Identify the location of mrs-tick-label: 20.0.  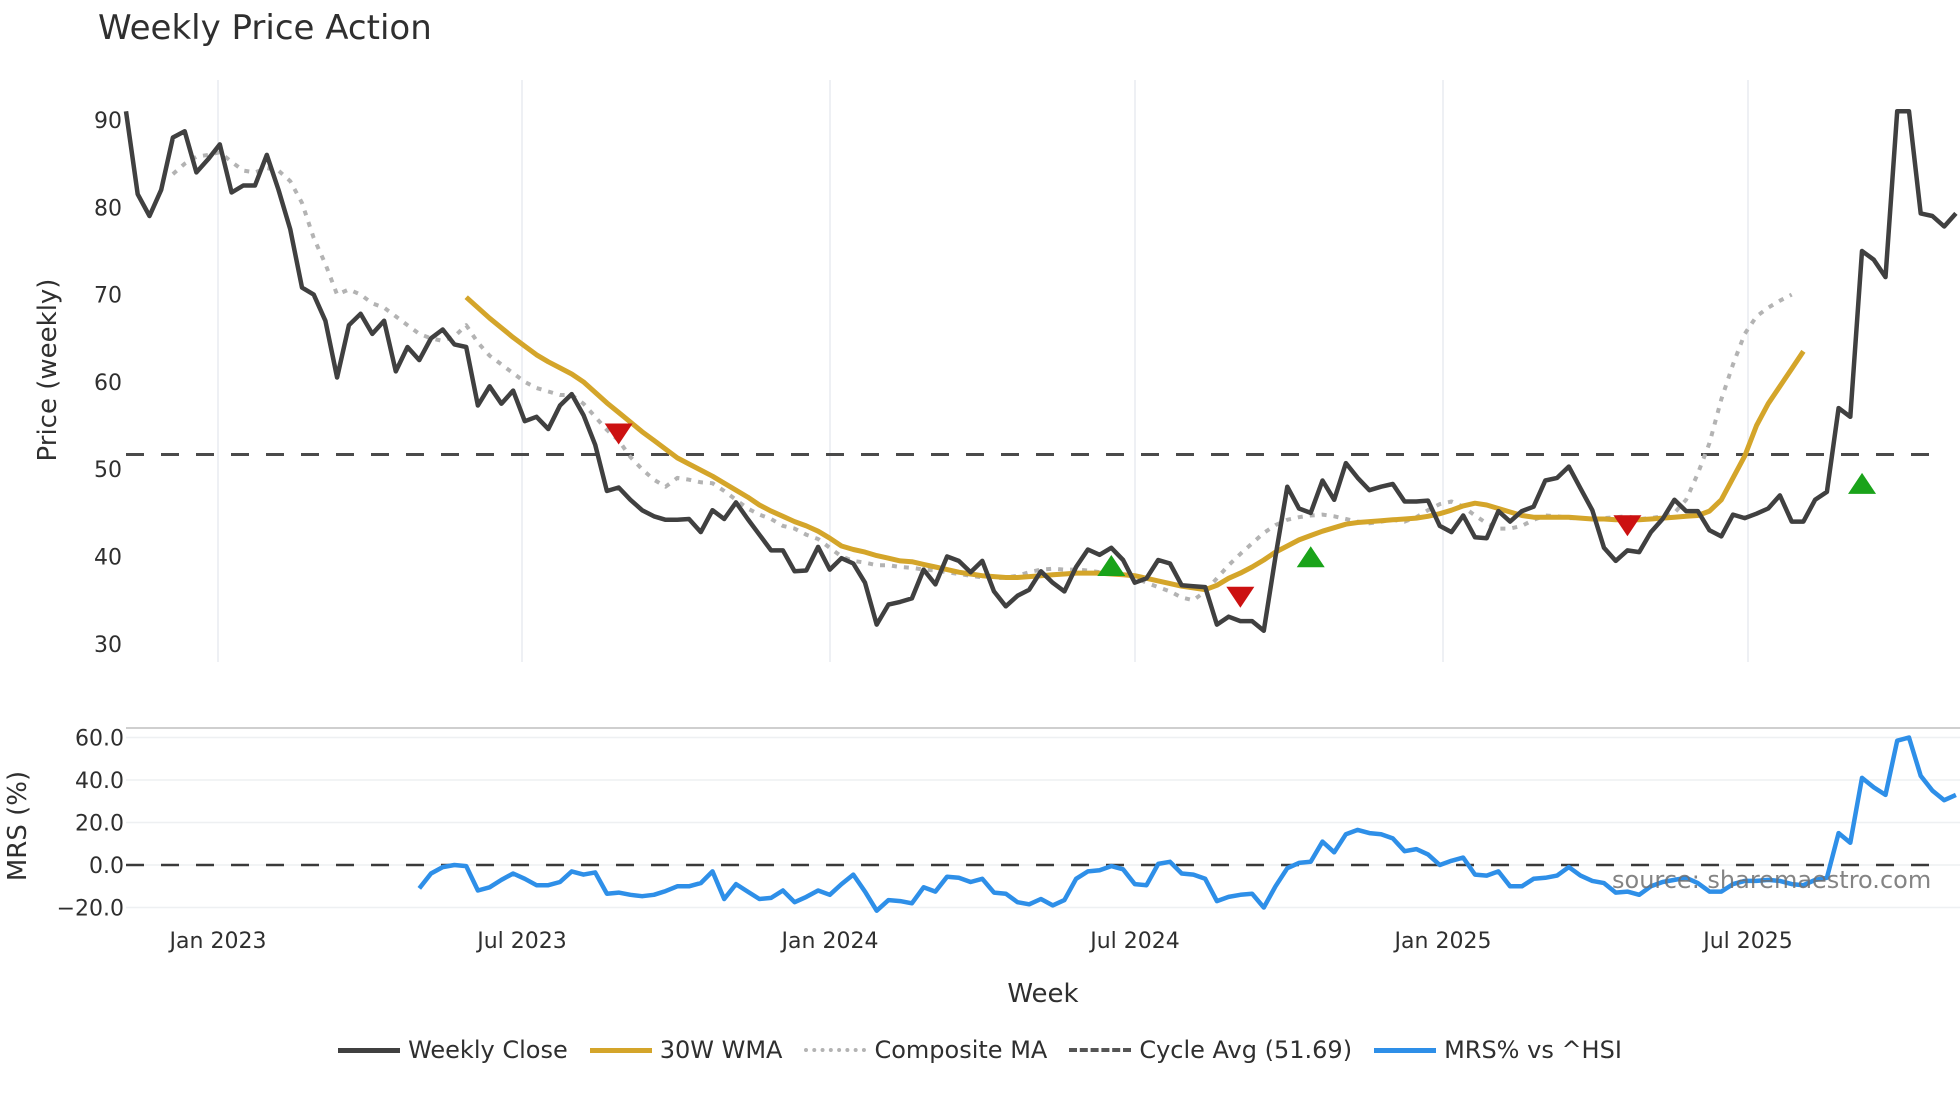
(99, 824).